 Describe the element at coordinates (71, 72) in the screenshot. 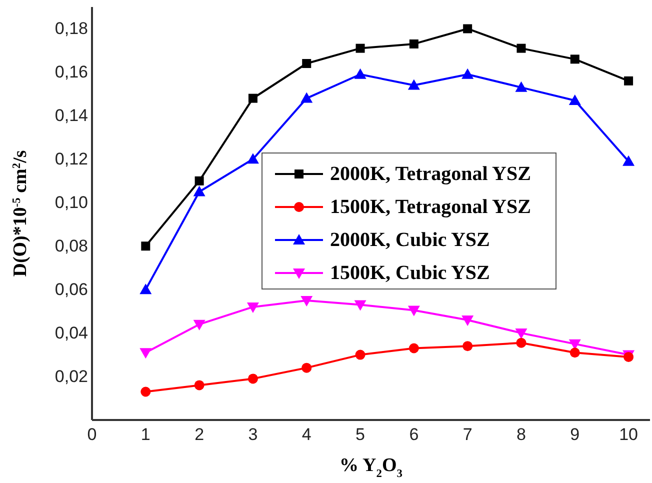

I see `y-tick-label: 0,16` at that location.